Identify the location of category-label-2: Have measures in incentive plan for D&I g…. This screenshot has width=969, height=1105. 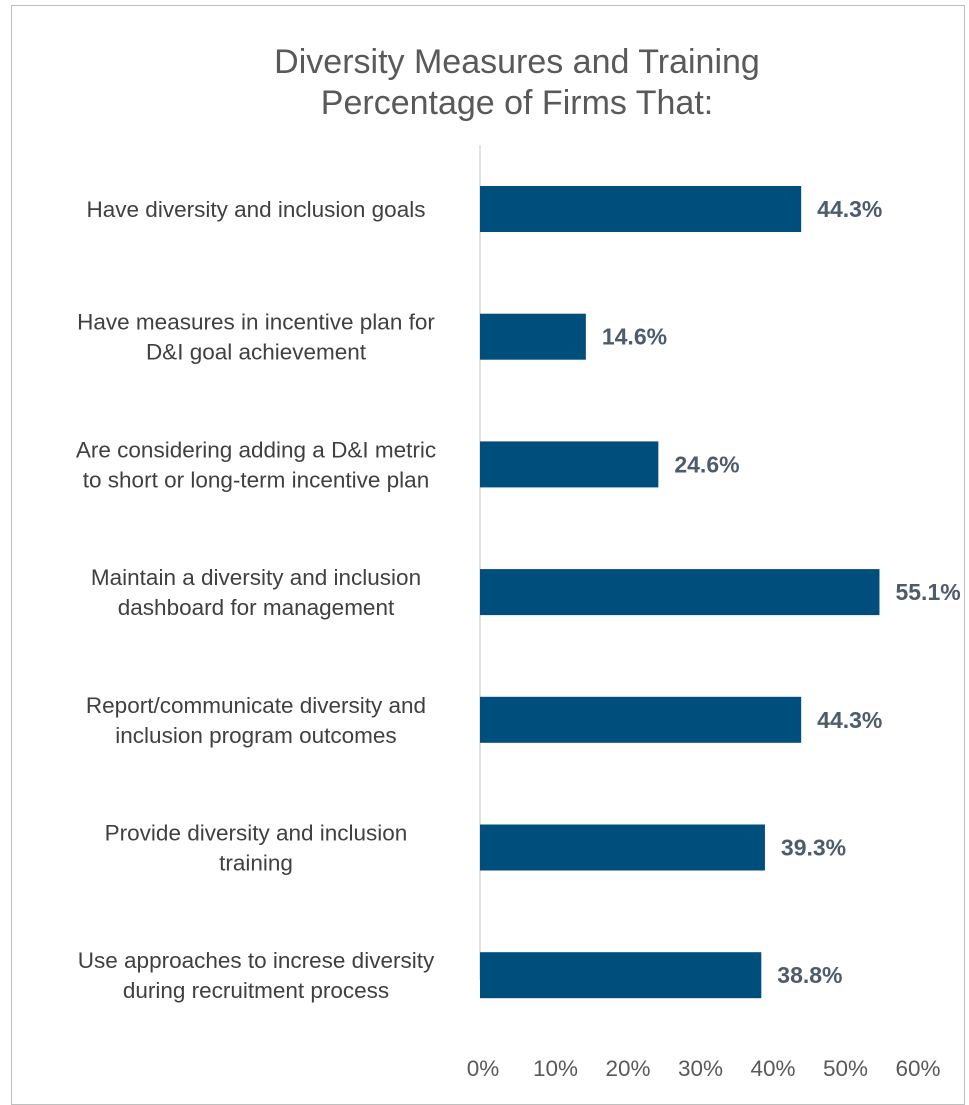
(256, 337).